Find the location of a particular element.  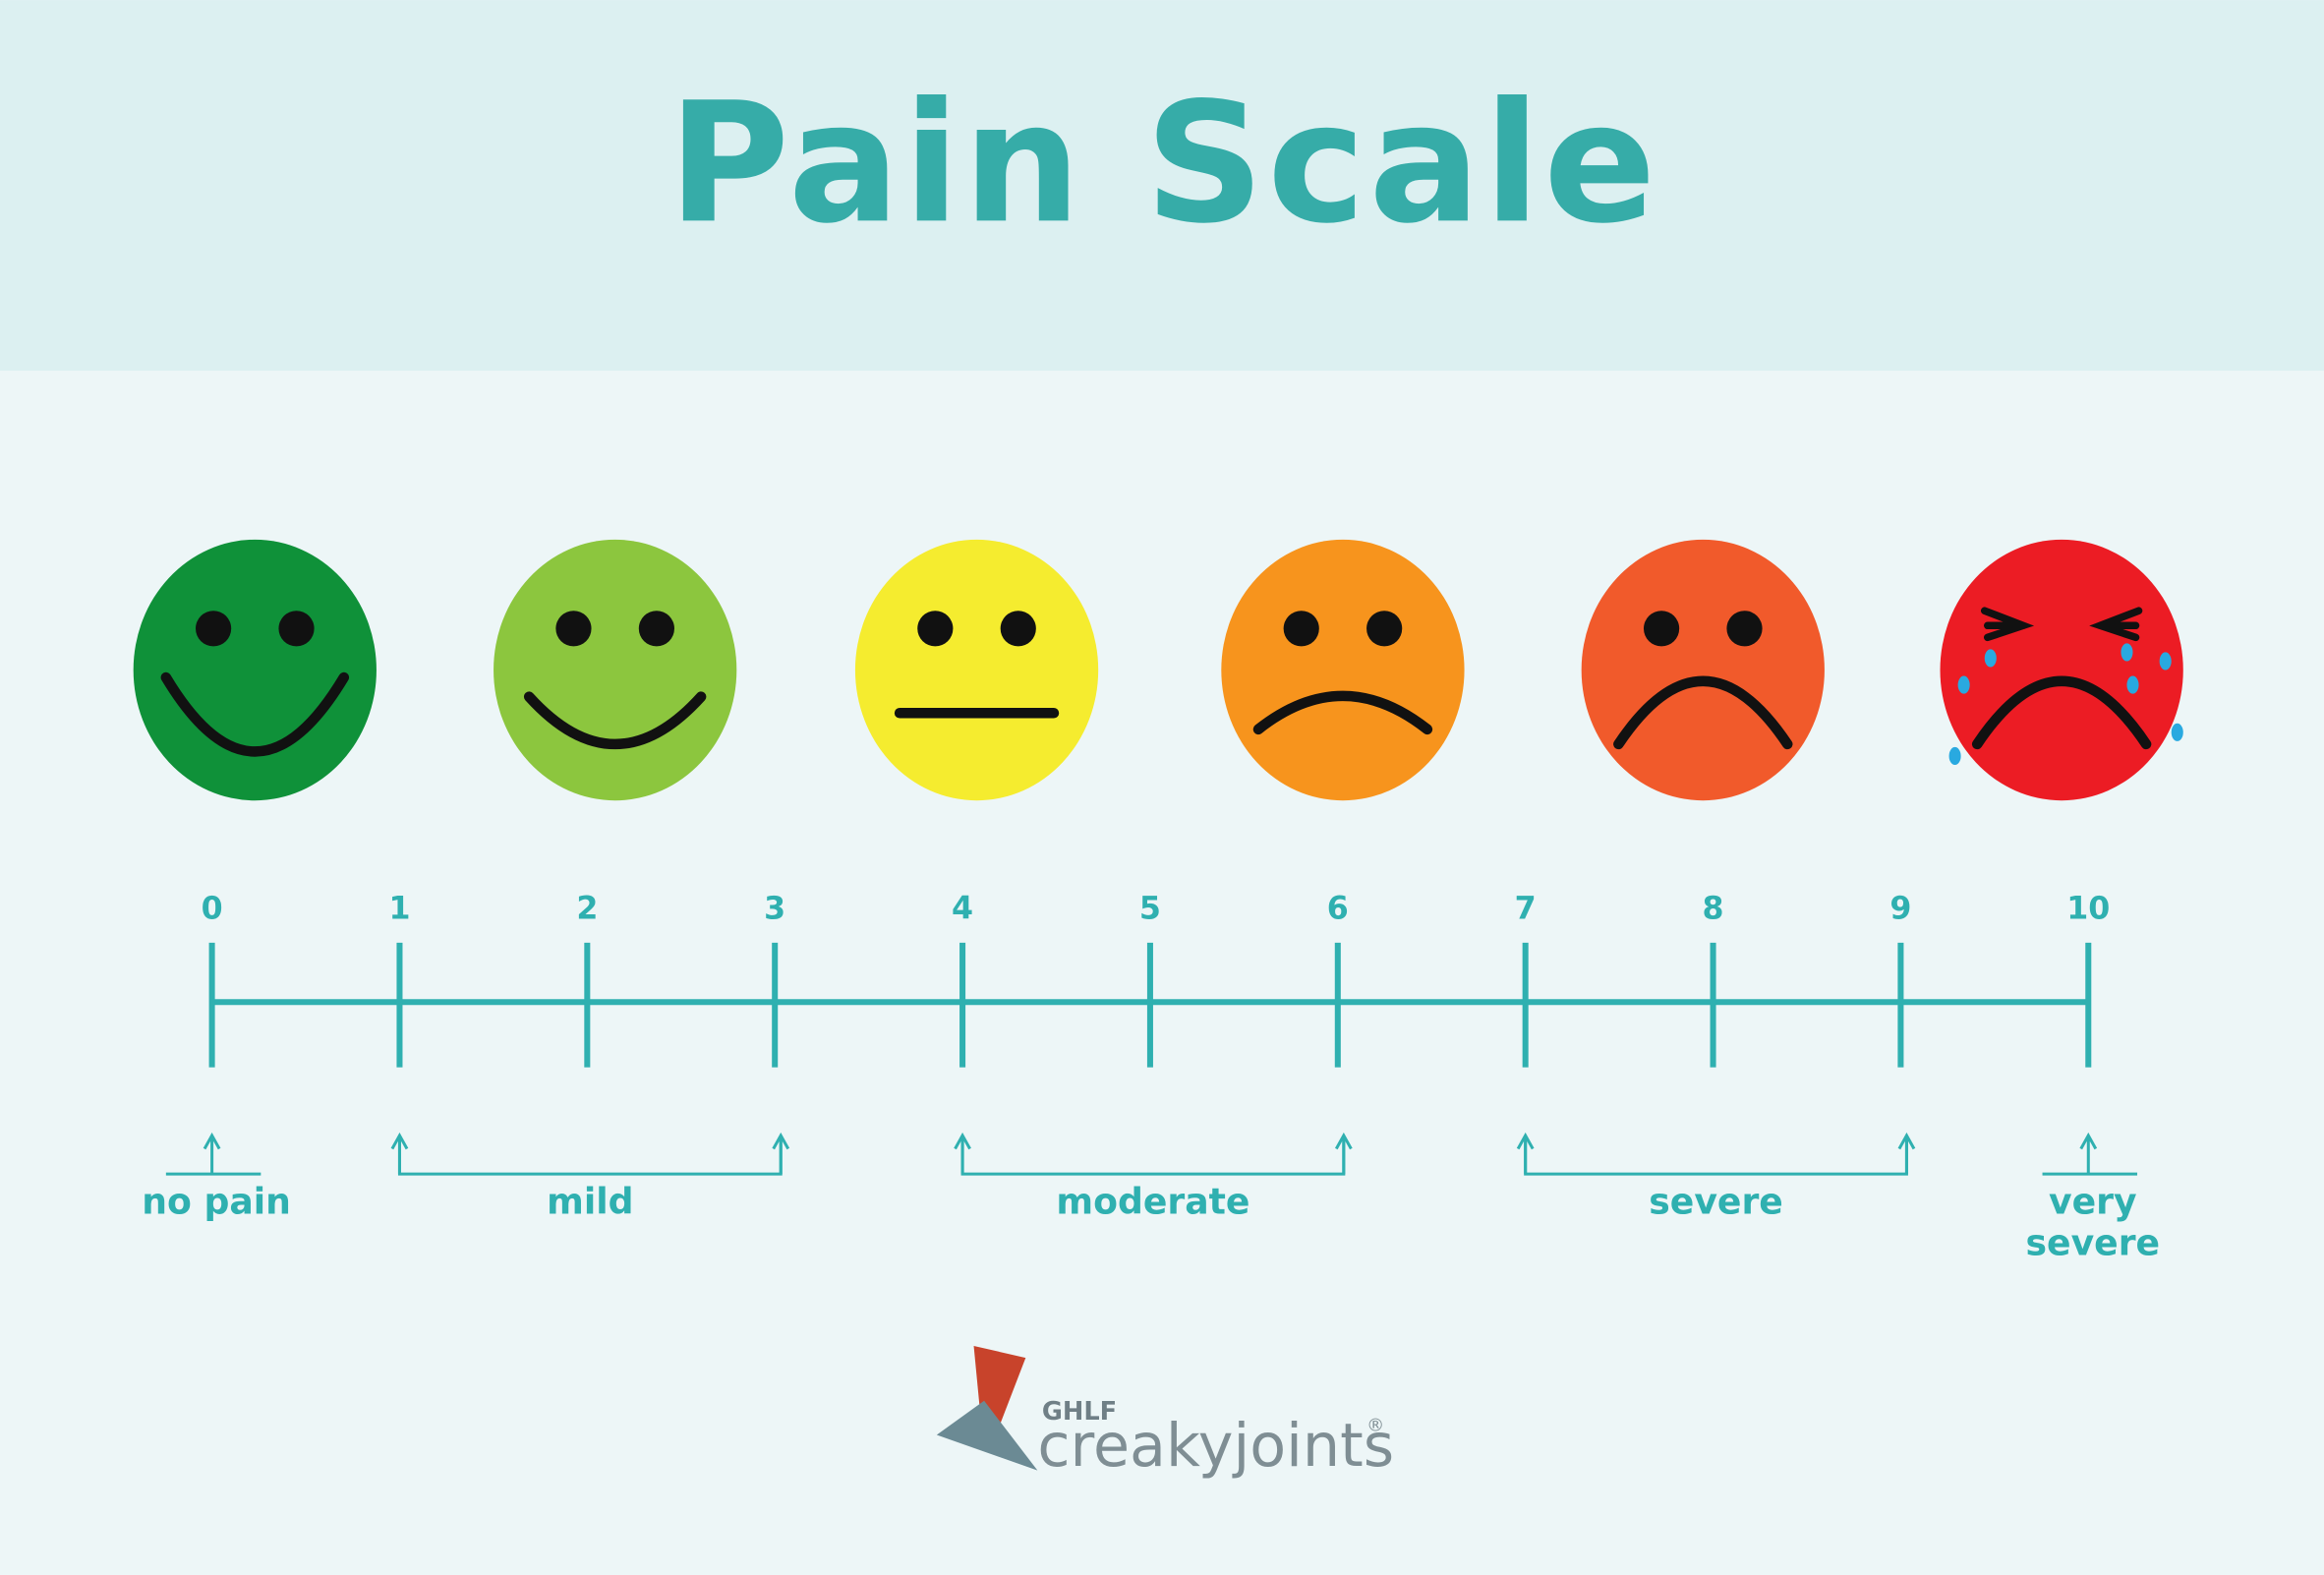

tick-label: 6 is located at coordinates (1338, 909).